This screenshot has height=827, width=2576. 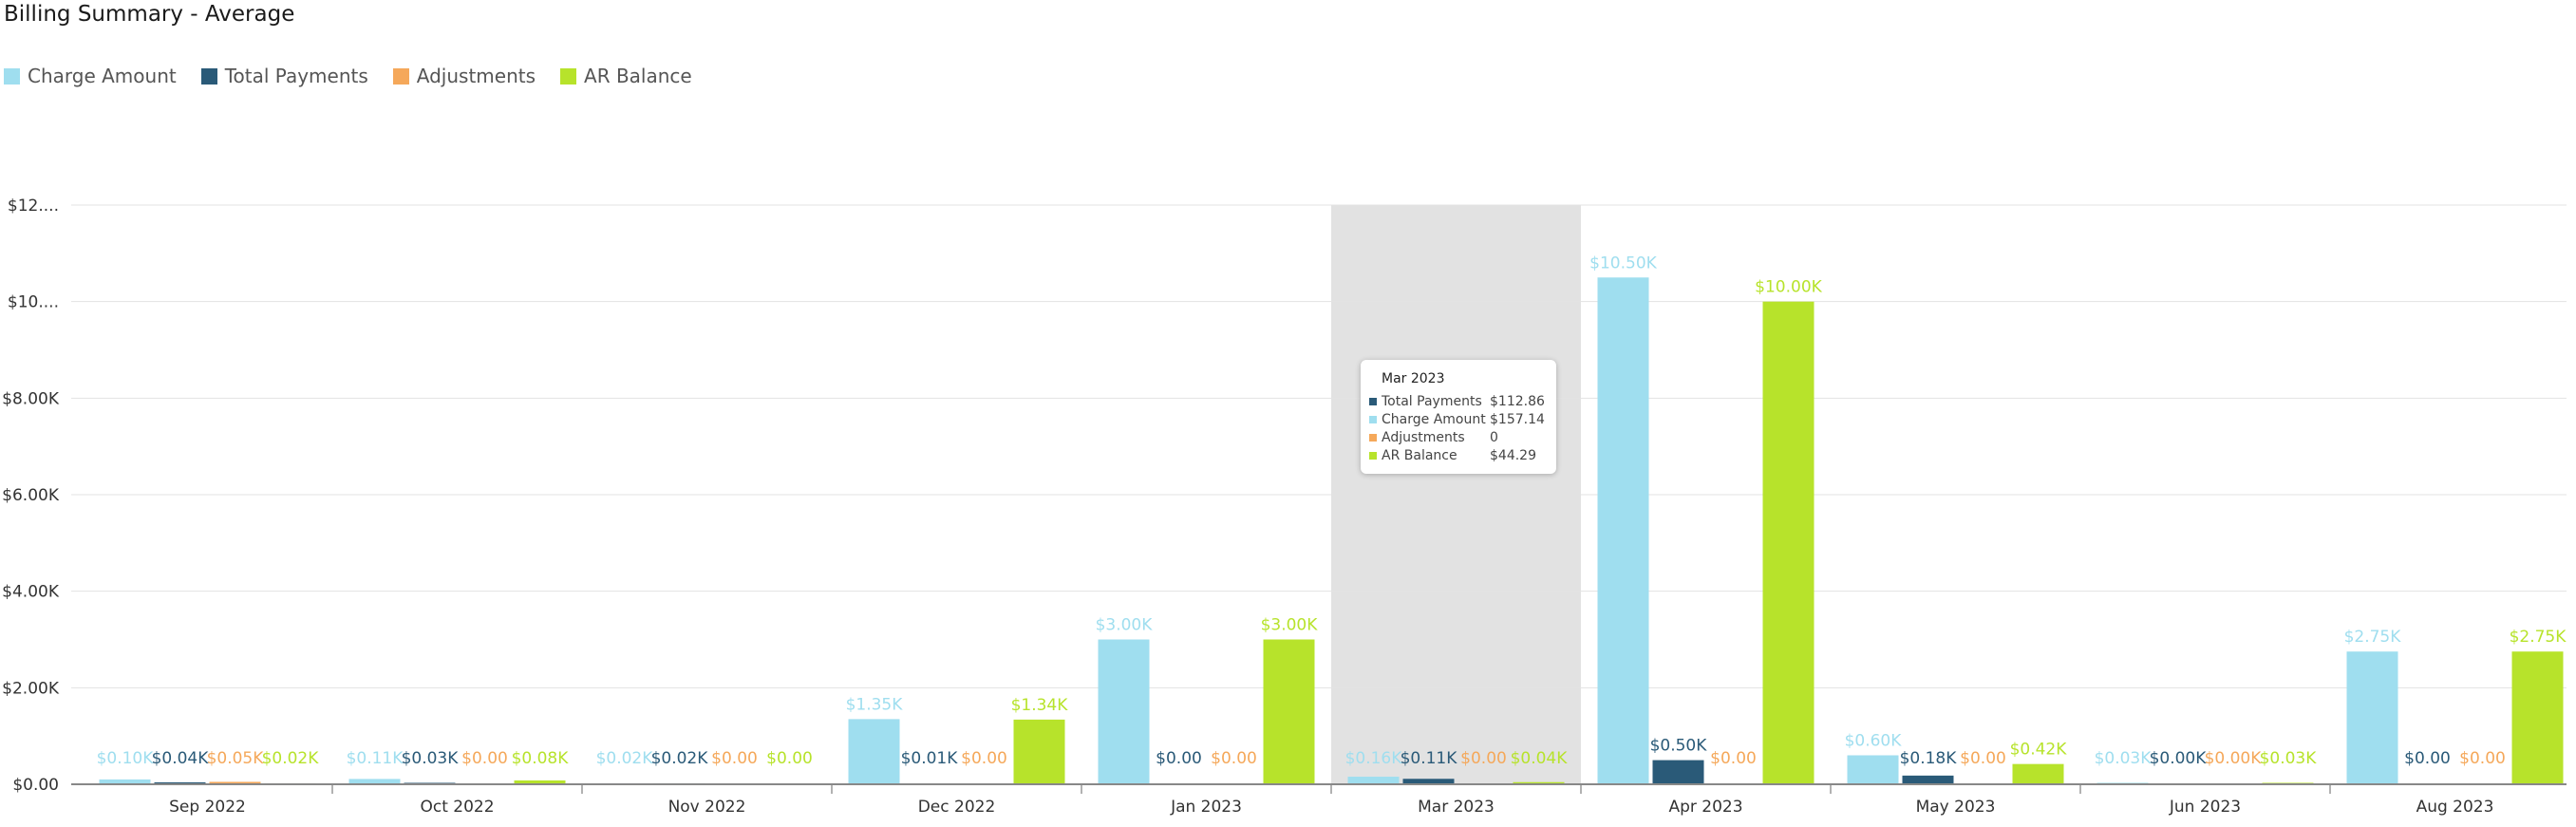 What do you see at coordinates (541, 758) in the screenshot?
I see `data-label: $0.08K` at bounding box center [541, 758].